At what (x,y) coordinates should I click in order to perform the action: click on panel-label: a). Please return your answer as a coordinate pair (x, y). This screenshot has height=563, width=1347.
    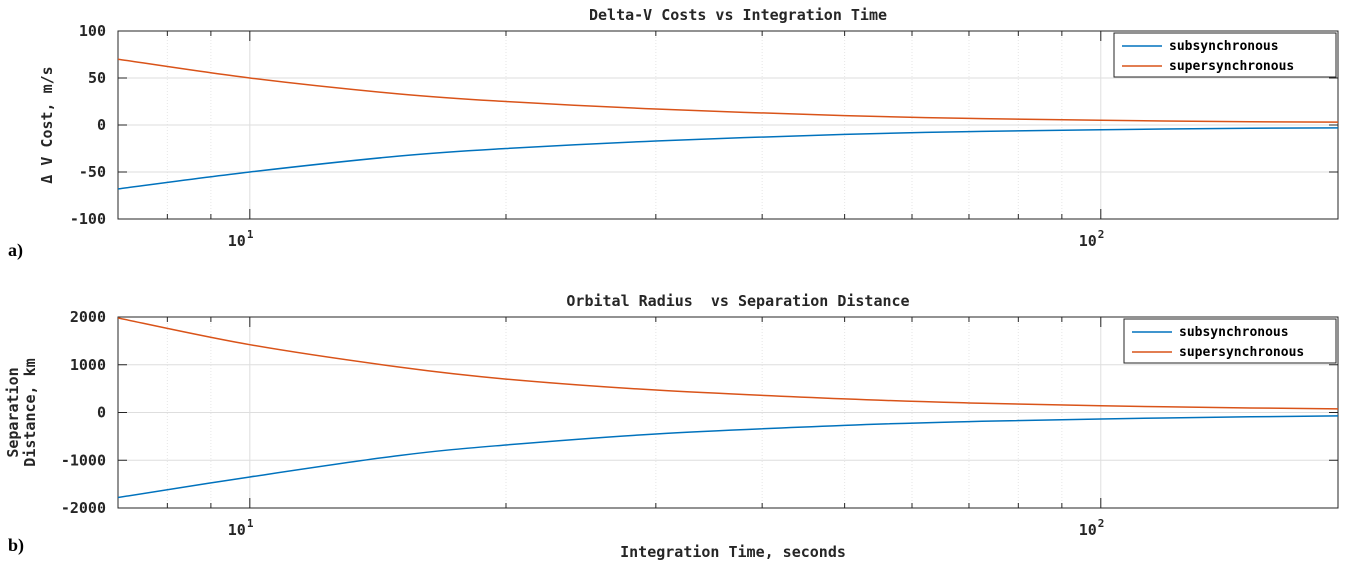
    Looking at the image, I should click on (15, 250).